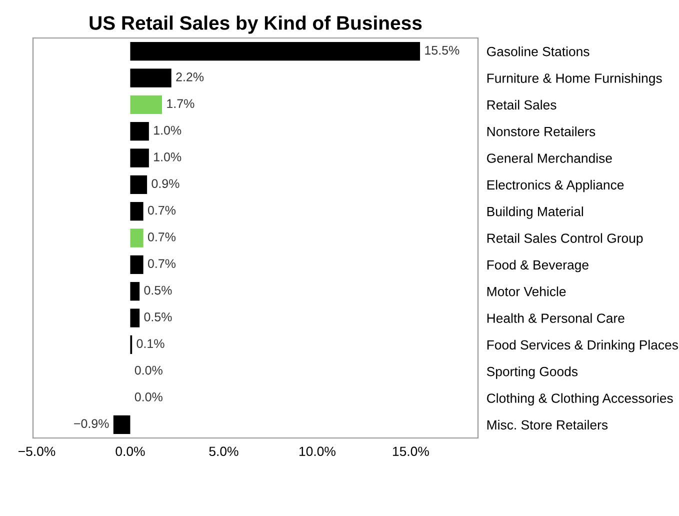  Describe the element at coordinates (37, 451) in the screenshot. I see `x-tick-label: −5.0%` at that location.